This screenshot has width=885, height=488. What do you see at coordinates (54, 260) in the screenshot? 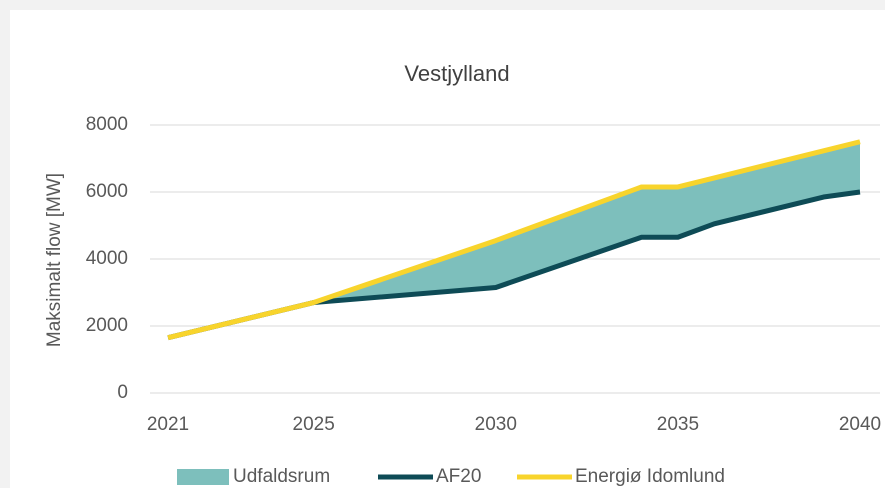
I see `y-axis-label: Maksimalt flow [MW]` at bounding box center [54, 260].